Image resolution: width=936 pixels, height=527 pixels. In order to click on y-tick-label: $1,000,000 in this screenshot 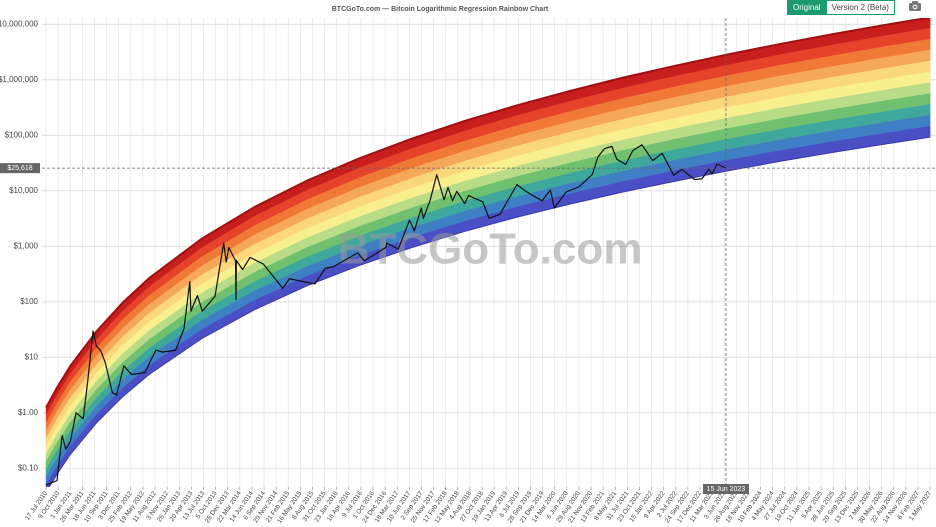, I will do `click(19, 79)`.